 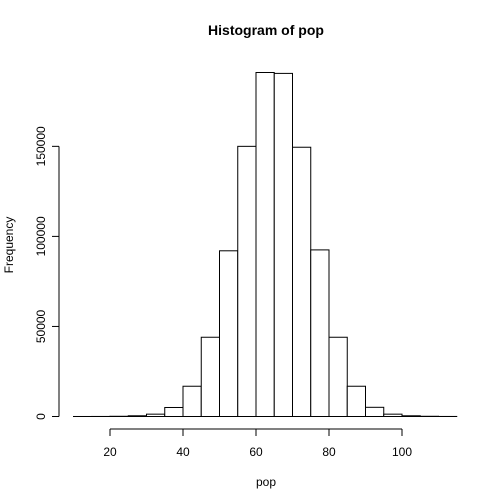 What do you see at coordinates (256, 452) in the screenshot?
I see `x-tick-label: 60` at bounding box center [256, 452].